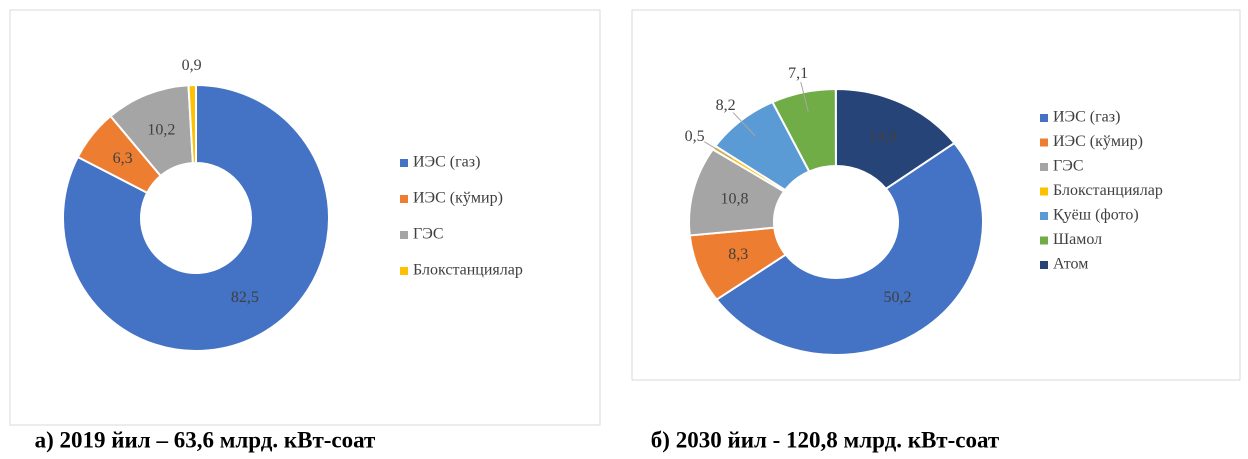 This screenshot has height=459, width=1248. I want to click on data-label: 50,2, so click(897, 297).